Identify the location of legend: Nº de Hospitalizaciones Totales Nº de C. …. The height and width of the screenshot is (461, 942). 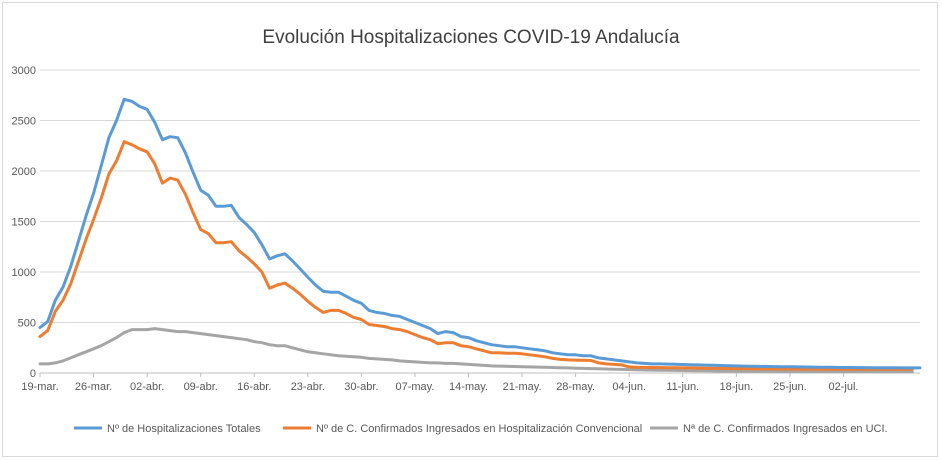
(481, 429).